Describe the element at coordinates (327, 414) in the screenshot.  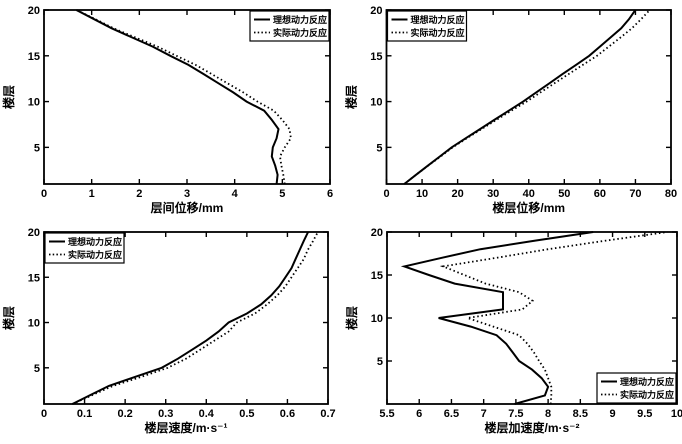
I see `x-tick-label: 0.7` at that location.